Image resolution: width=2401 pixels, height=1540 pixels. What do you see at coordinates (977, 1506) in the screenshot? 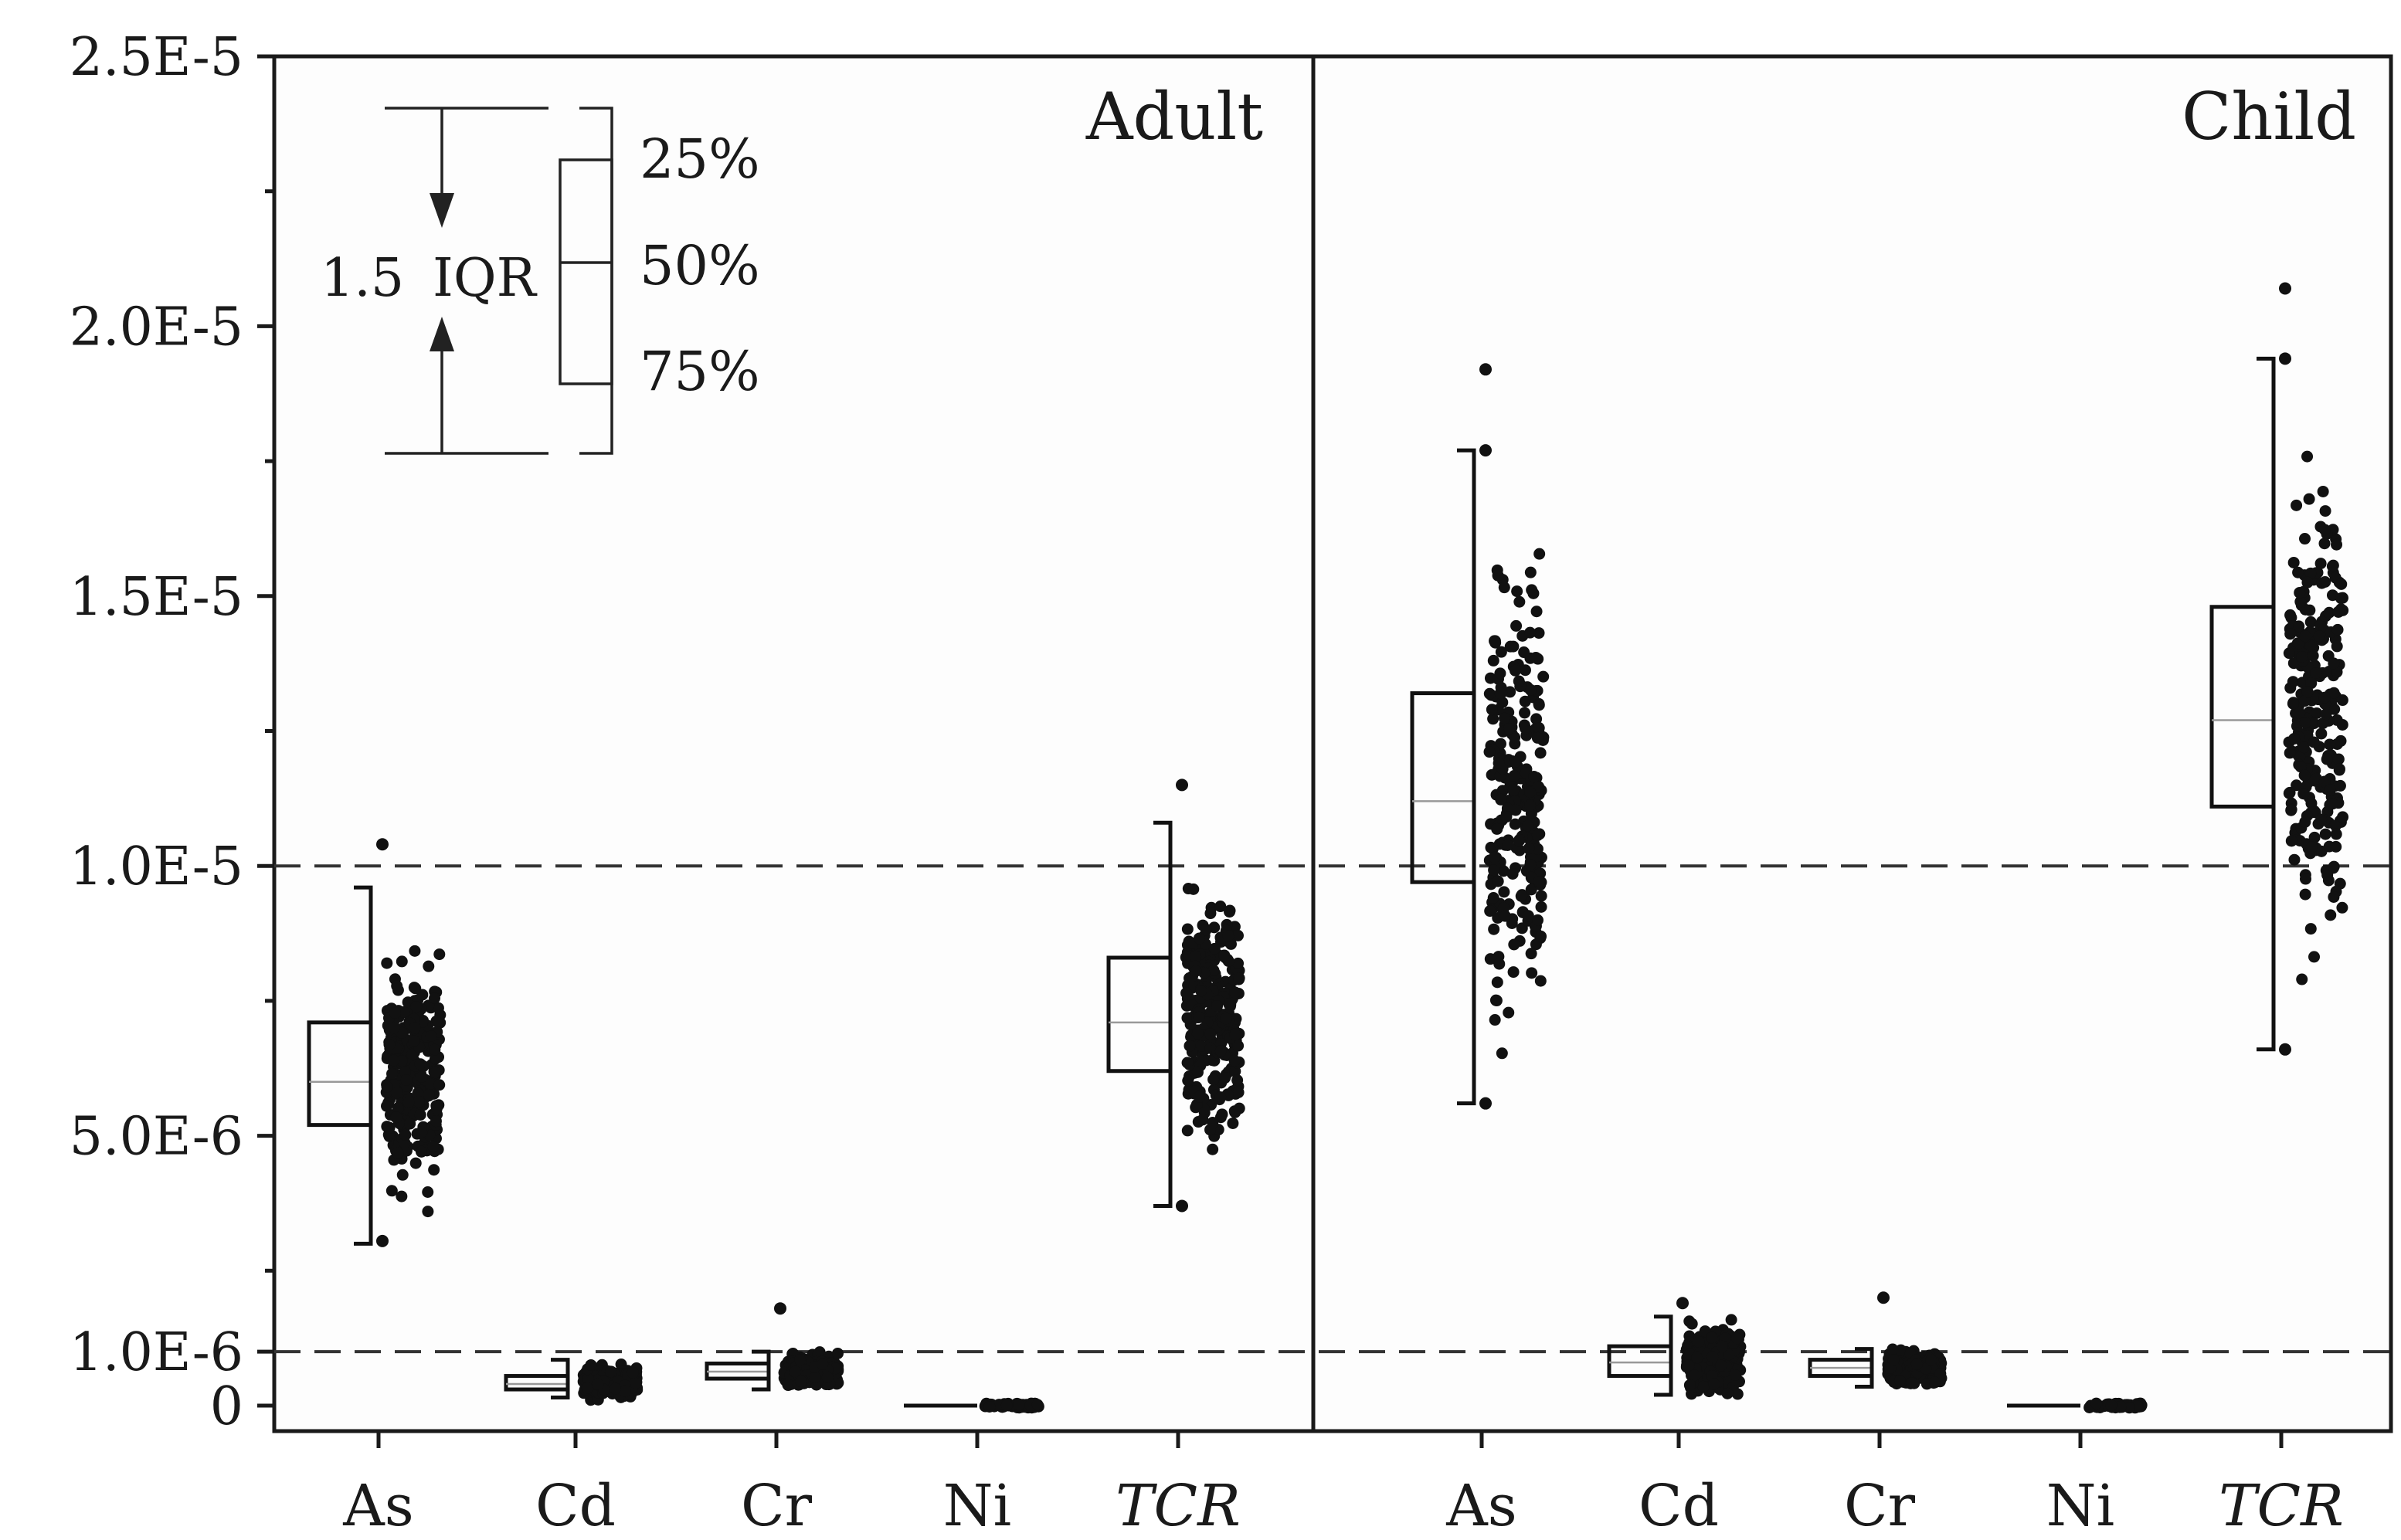
I see `x-tick-label: Ni` at bounding box center [977, 1506].